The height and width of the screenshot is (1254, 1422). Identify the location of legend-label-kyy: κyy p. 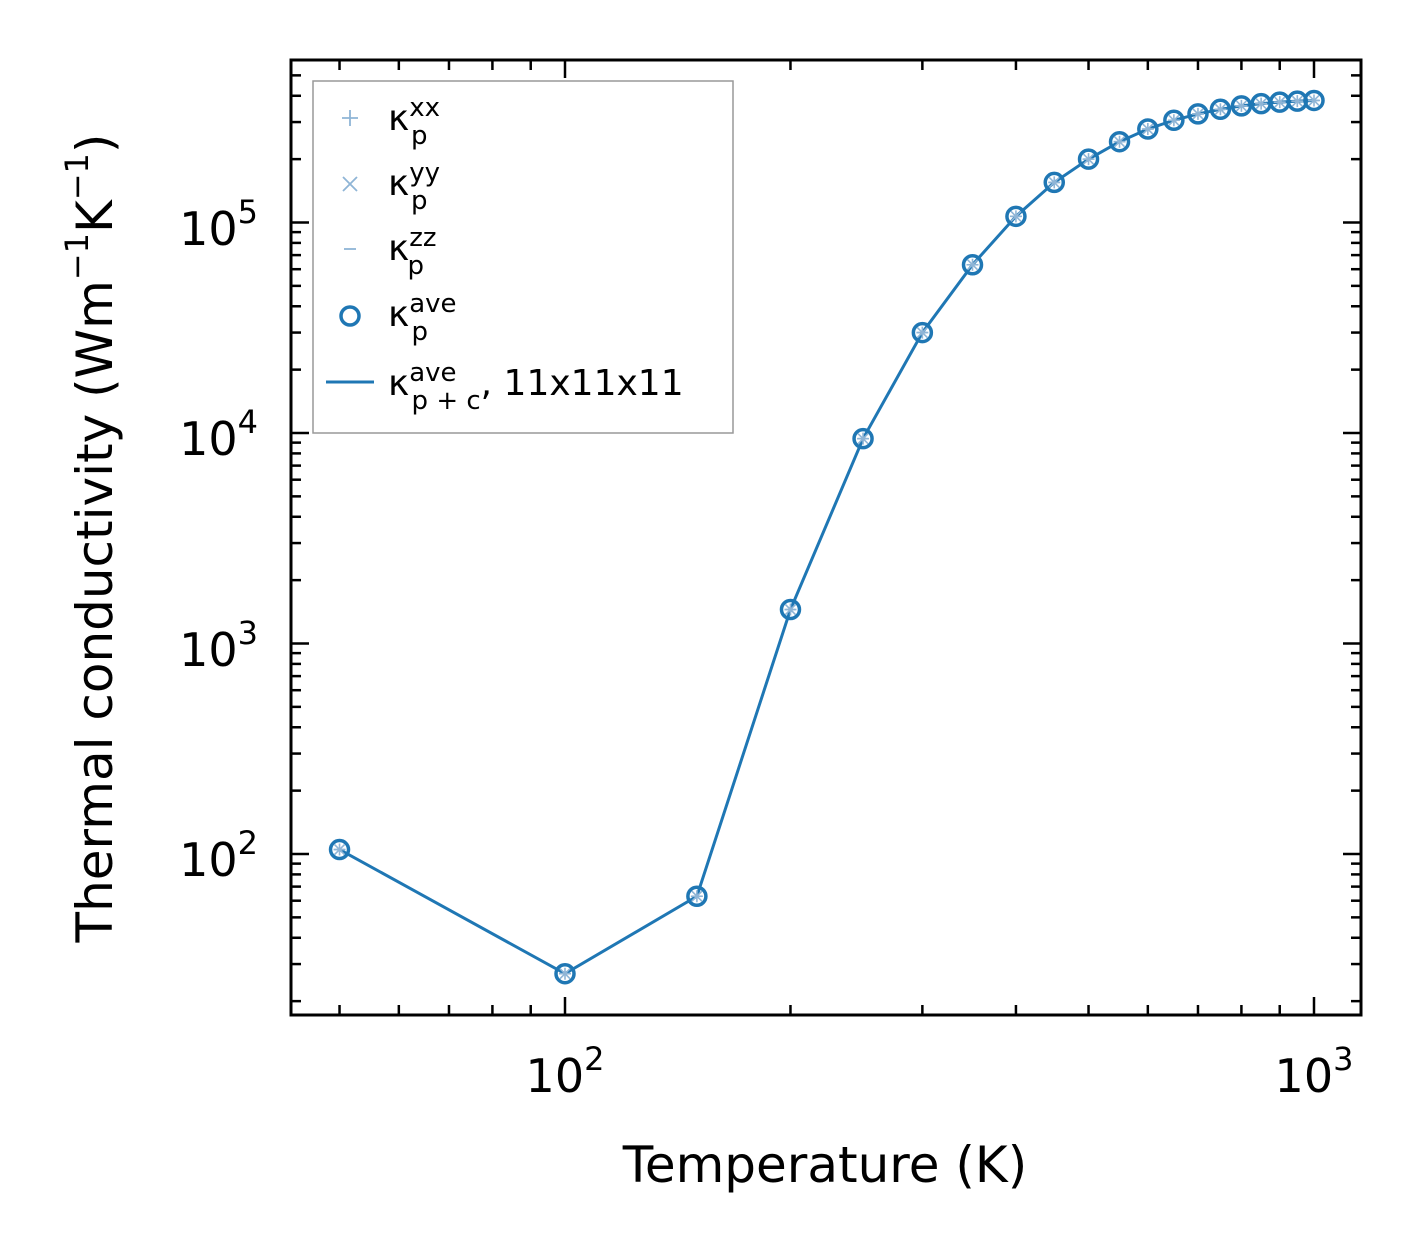
(414, 187).